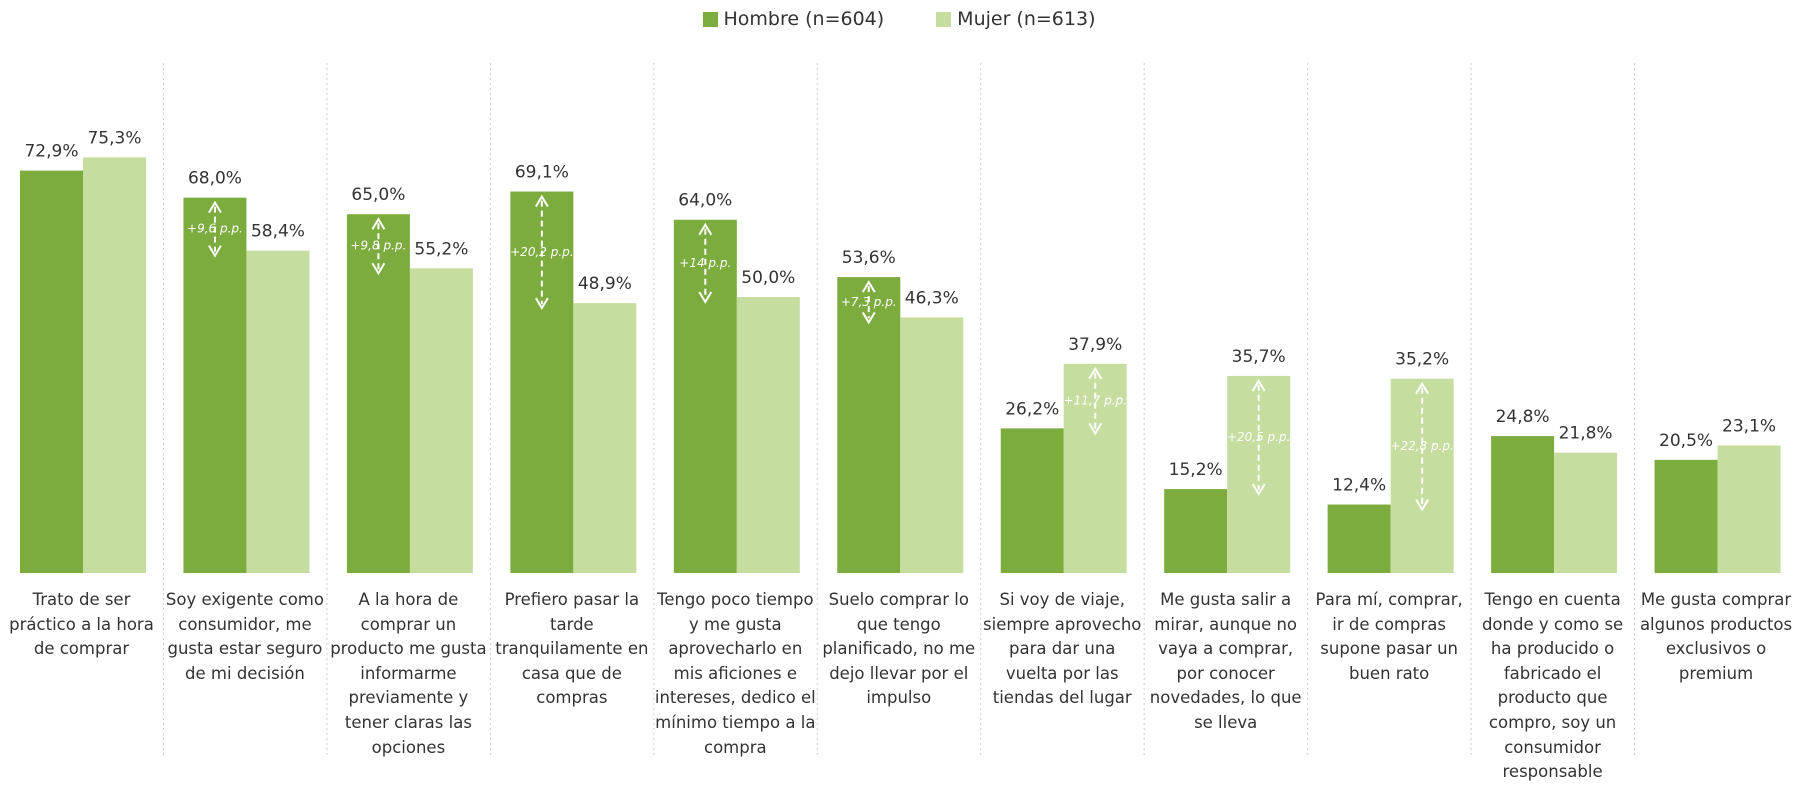 Image resolution: width=1798 pixels, height=786 pixels. I want to click on legend-item: Mujer (n=613), so click(1015, 19).